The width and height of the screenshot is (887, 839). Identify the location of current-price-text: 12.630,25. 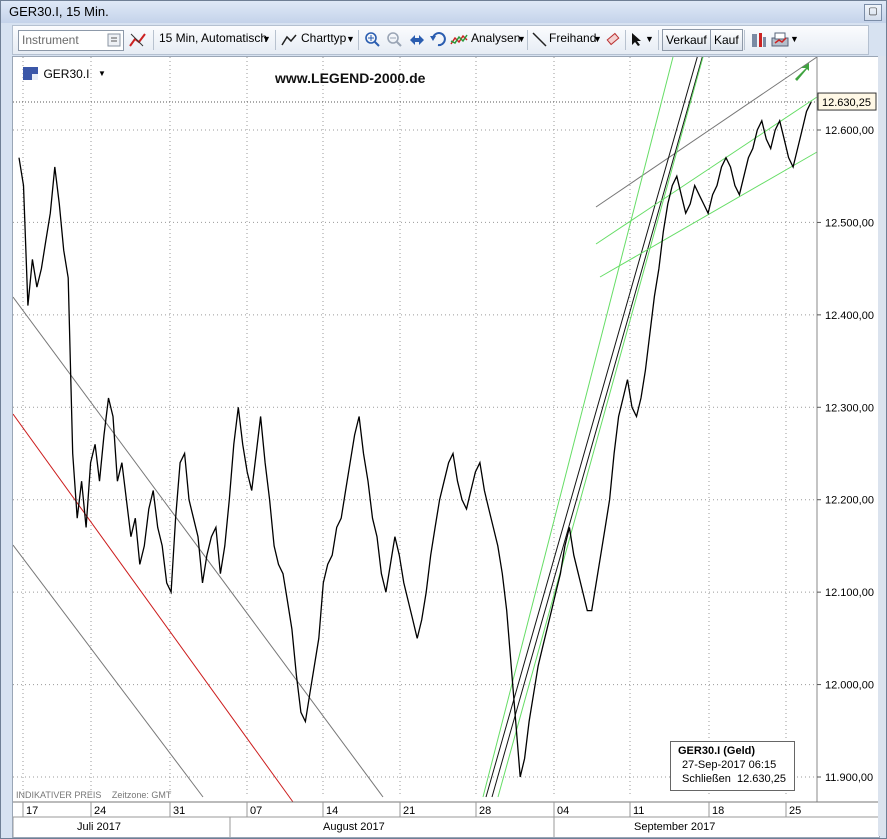
(846, 103).